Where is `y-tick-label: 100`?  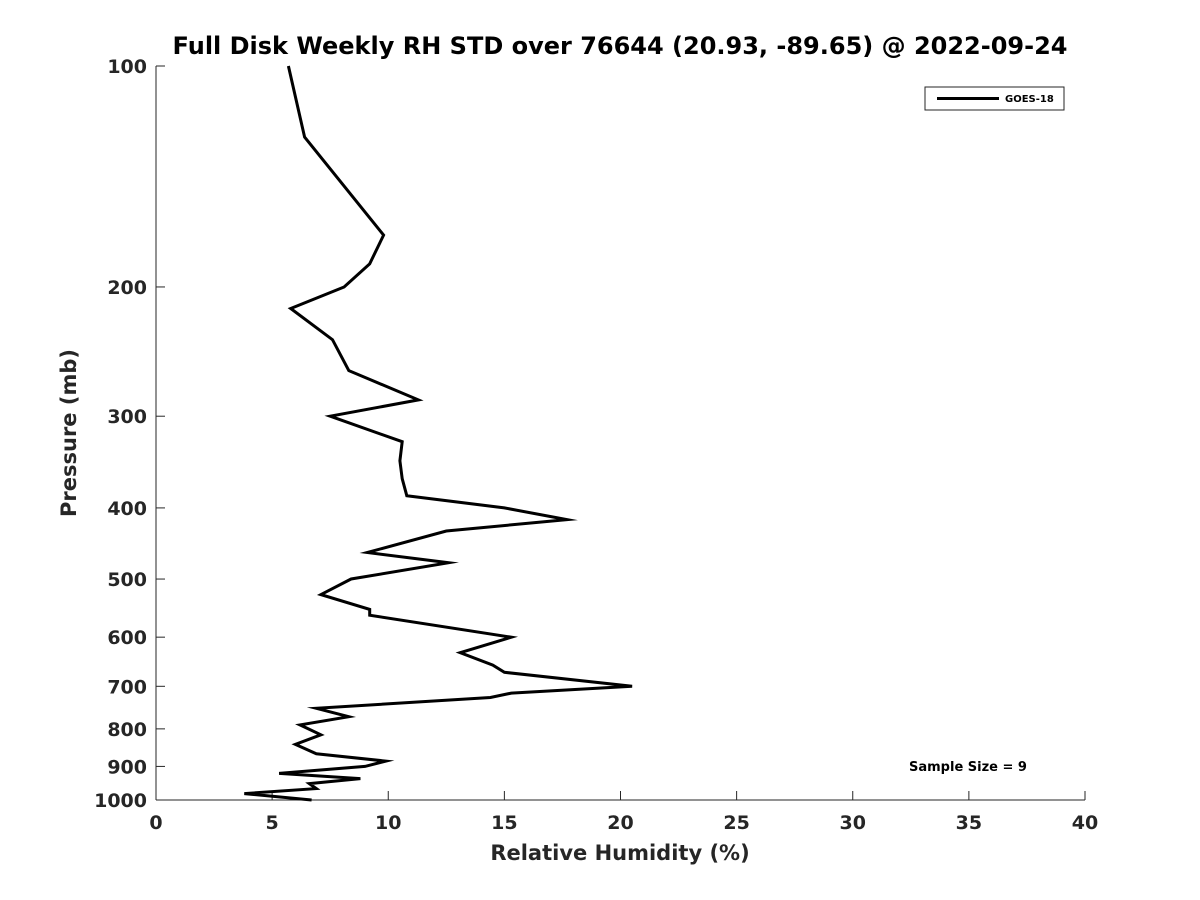
y-tick-label: 100 is located at coordinates (127, 67).